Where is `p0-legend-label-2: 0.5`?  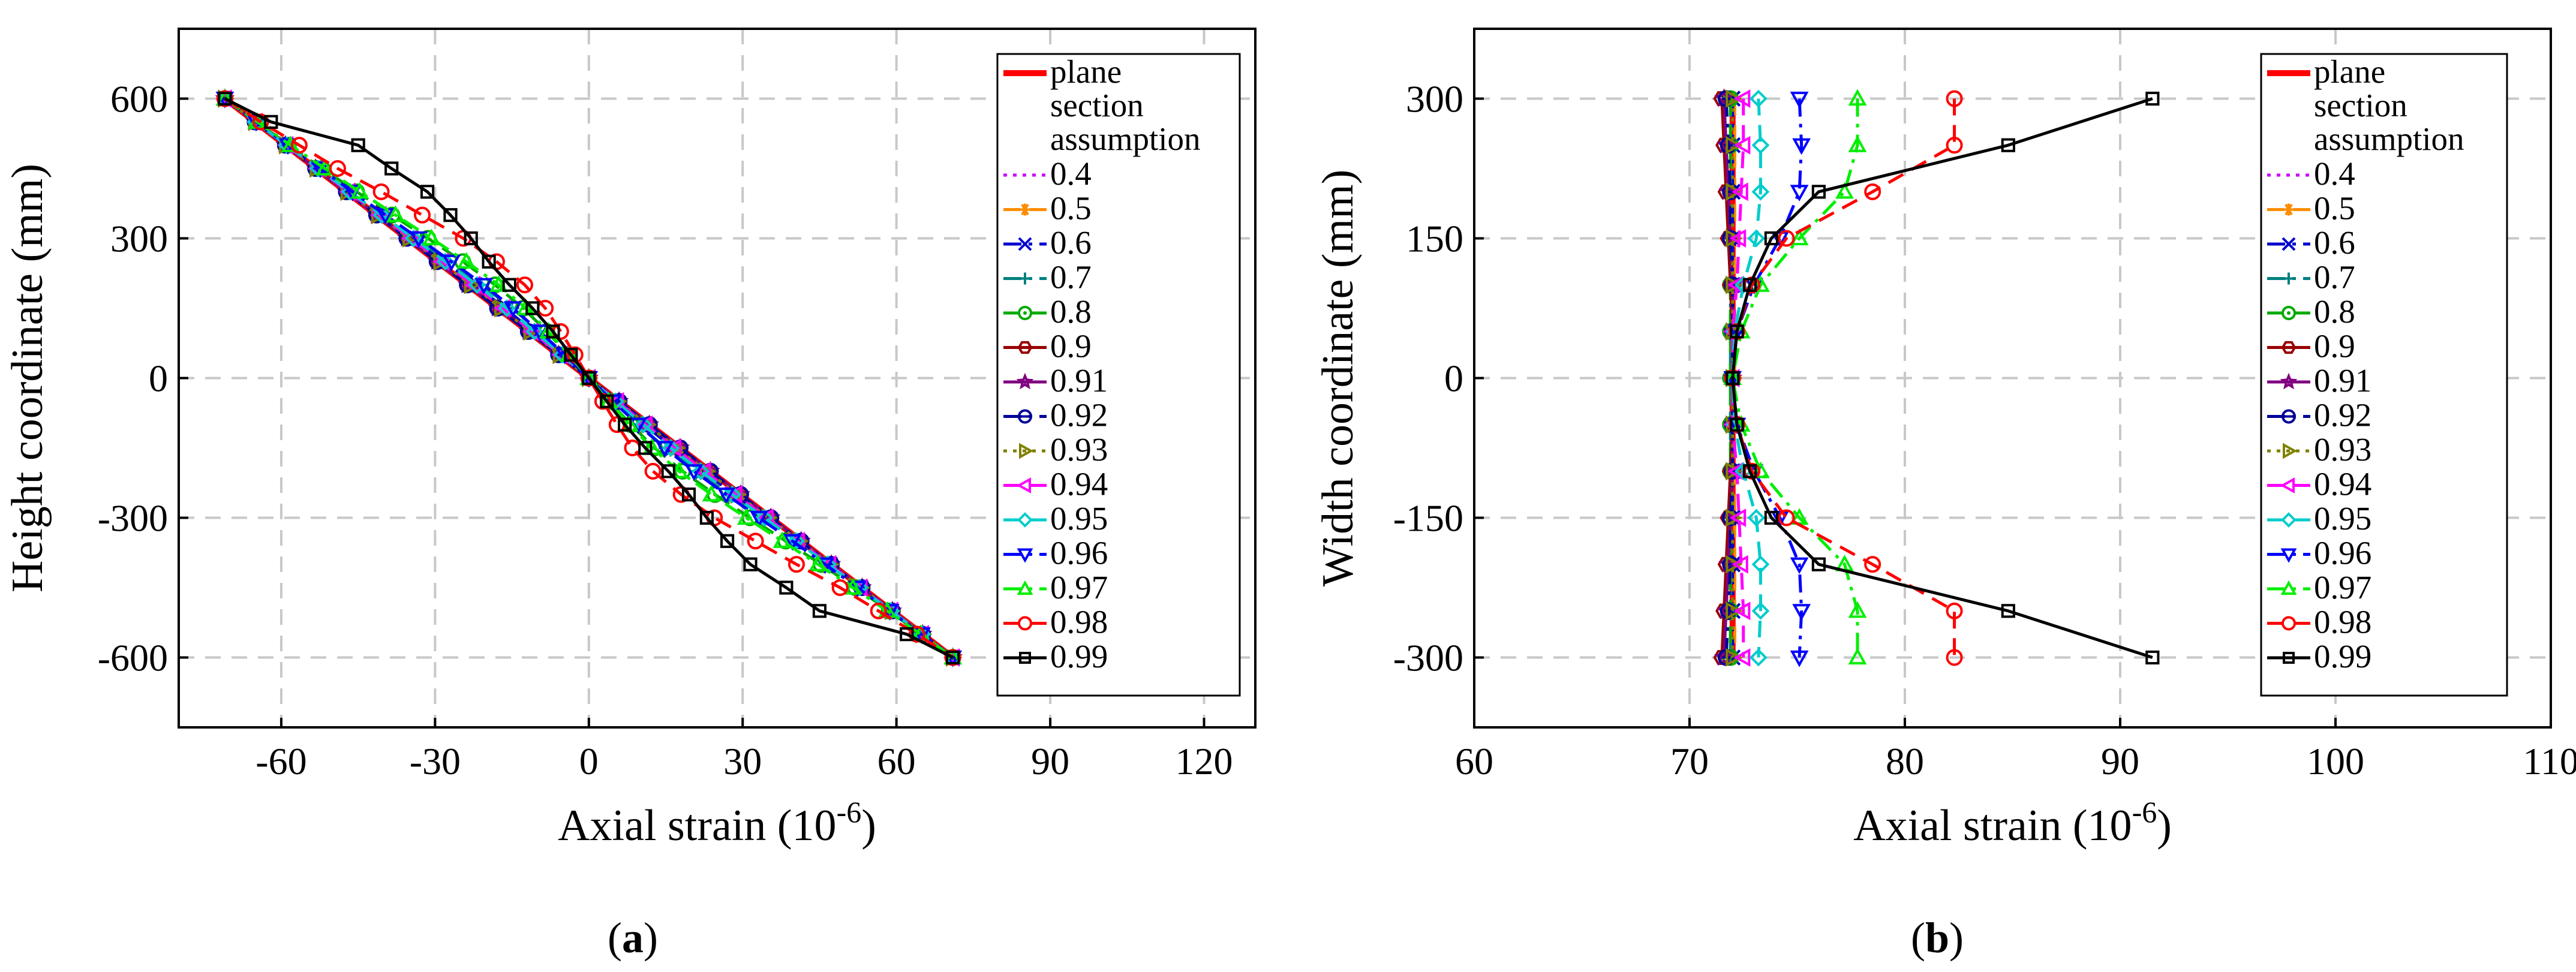
p0-legend-label-2: 0.5 is located at coordinates (1071, 208).